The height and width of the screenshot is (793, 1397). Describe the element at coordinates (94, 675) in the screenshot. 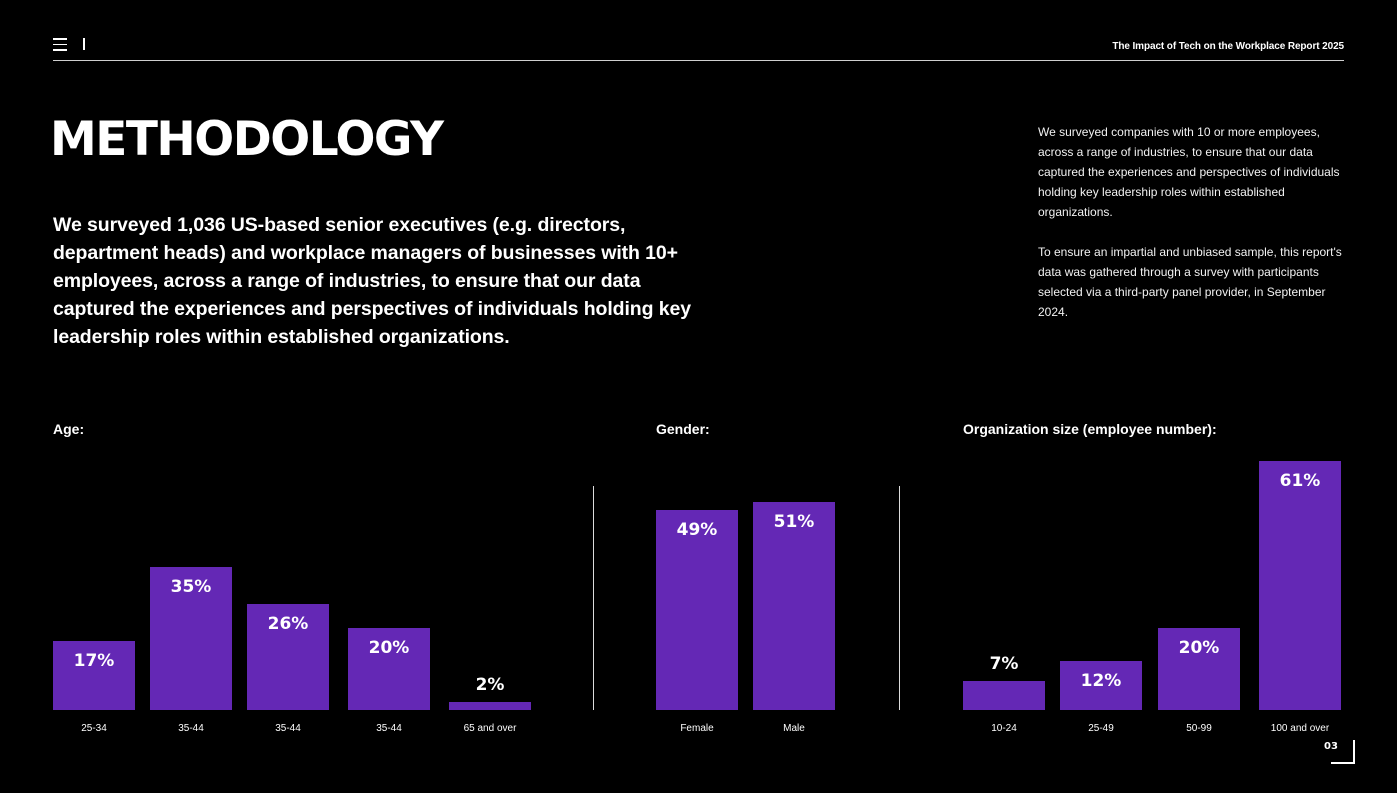

I see `bar-age-0: 17%` at that location.